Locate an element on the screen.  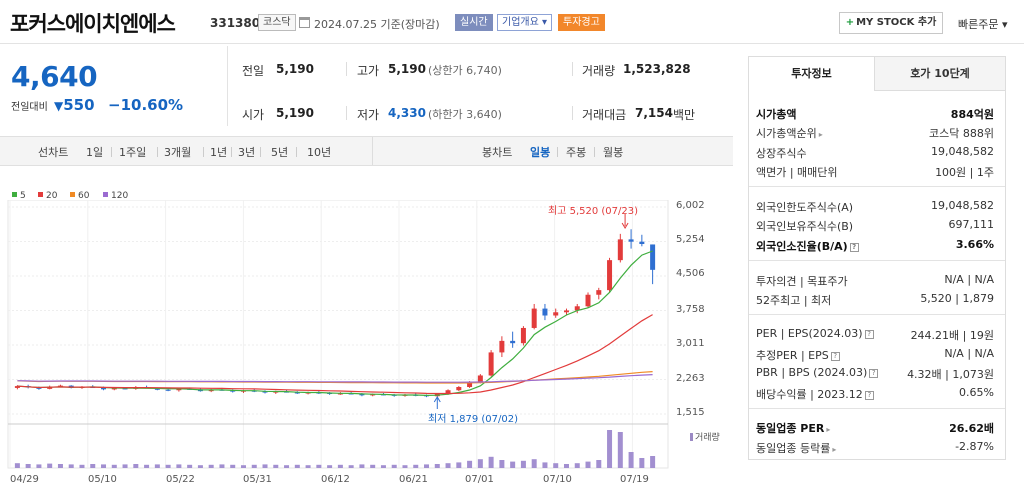
candle-chart-label: 봉차트 is located at coordinates (497, 152).